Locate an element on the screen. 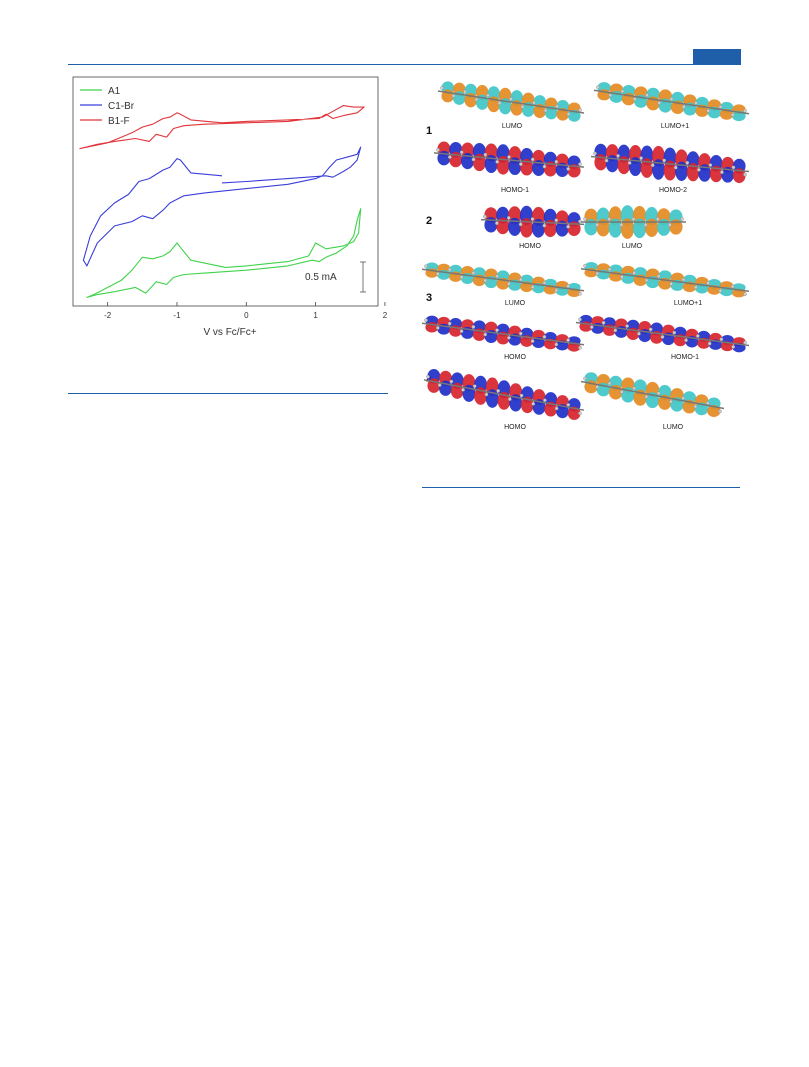  orbital-label-2-lumo: LUMO is located at coordinates (632, 246).